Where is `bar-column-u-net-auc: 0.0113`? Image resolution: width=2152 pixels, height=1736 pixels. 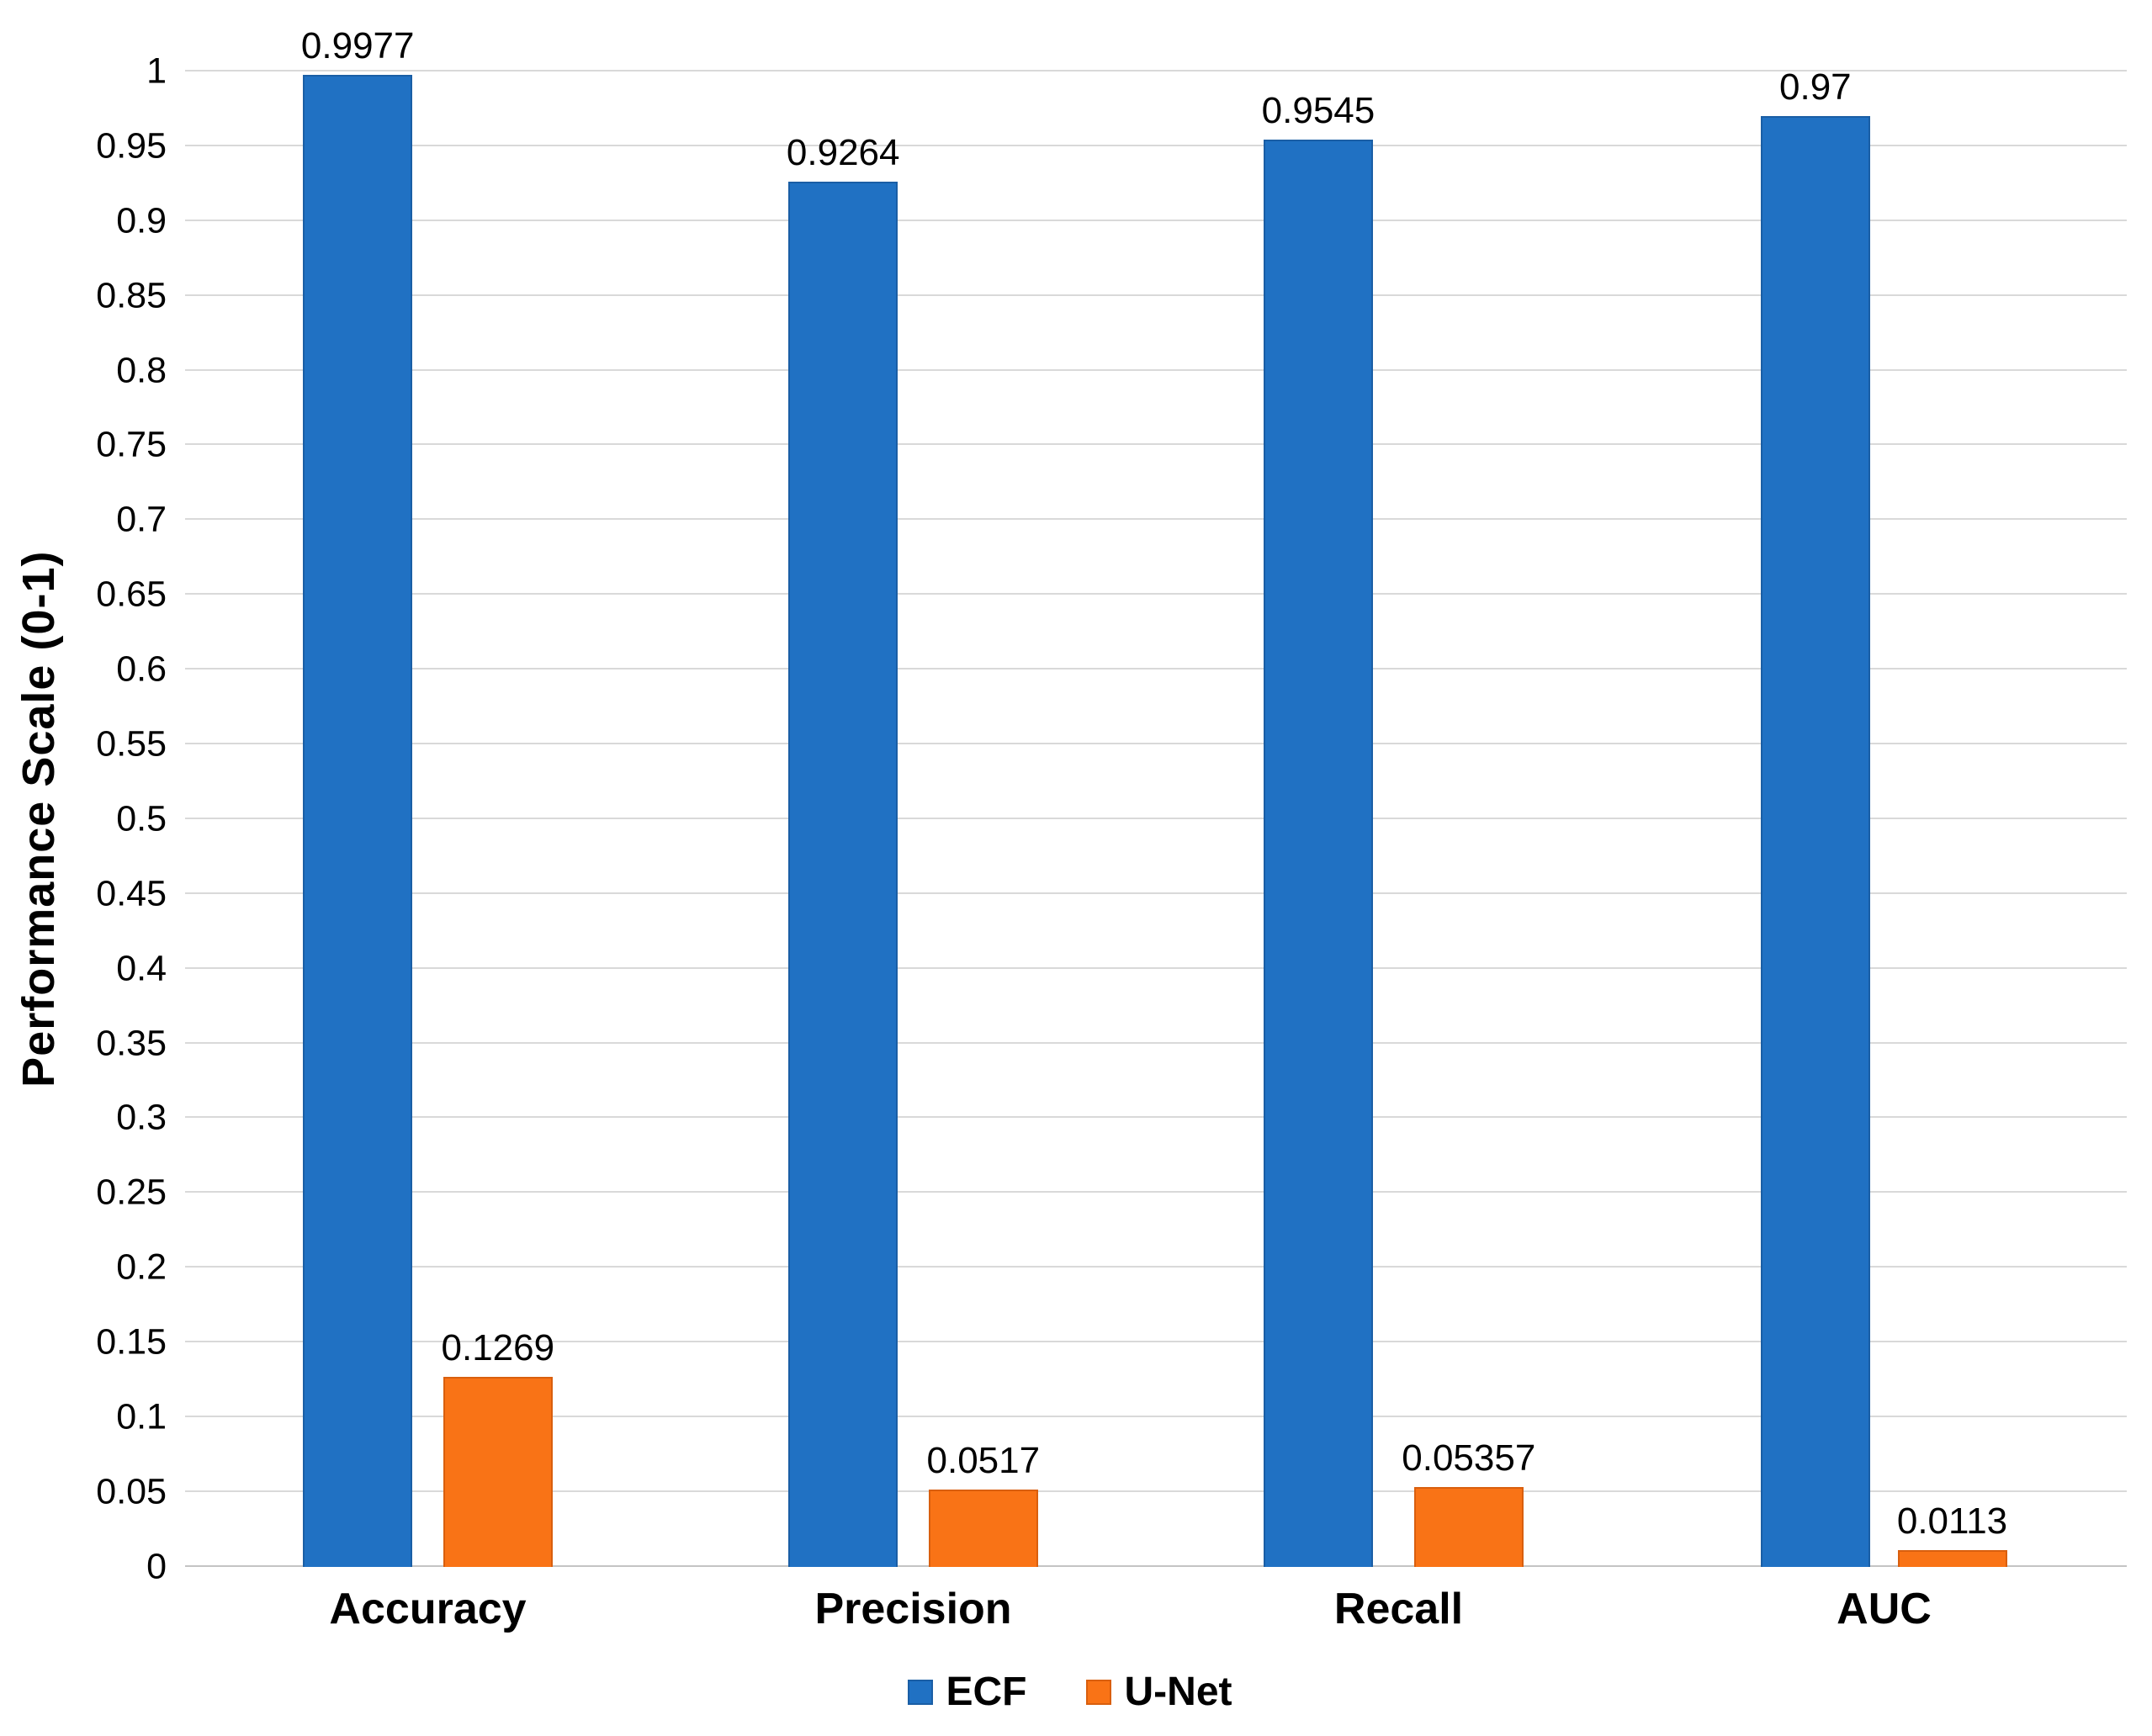
bar-column-u-net-auc: 0.0113 is located at coordinates (1952, 819).